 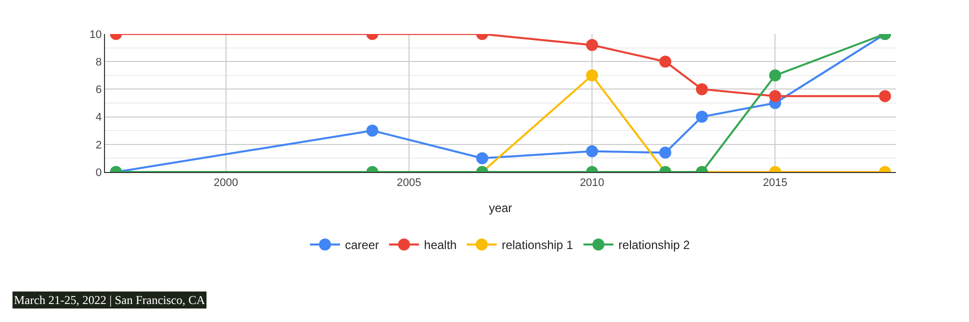 I want to click on legend-label: relationship 1, so click(x=538, y=245).